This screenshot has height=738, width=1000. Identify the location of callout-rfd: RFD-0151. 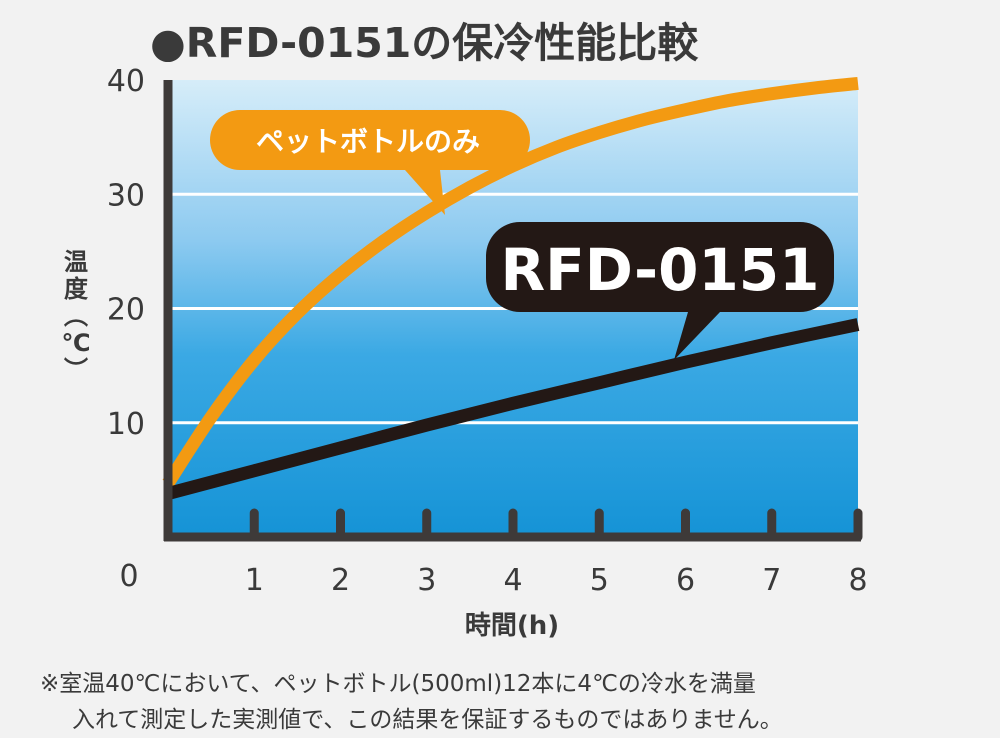
(660, 291).